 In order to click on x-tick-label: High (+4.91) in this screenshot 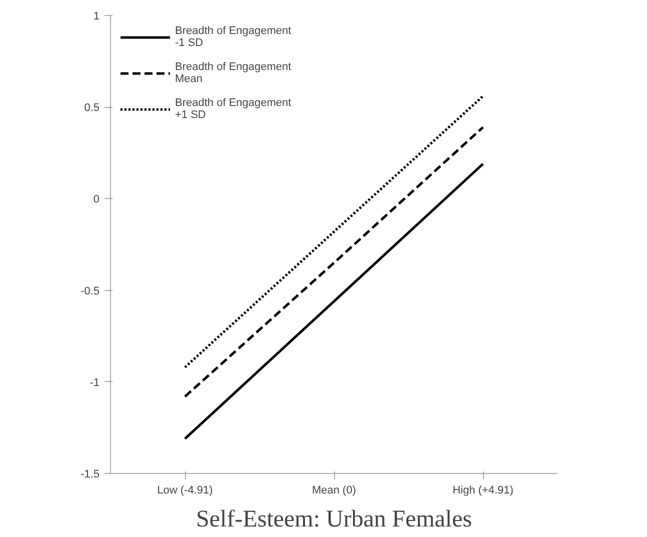, I will do `click(483, 490)`.